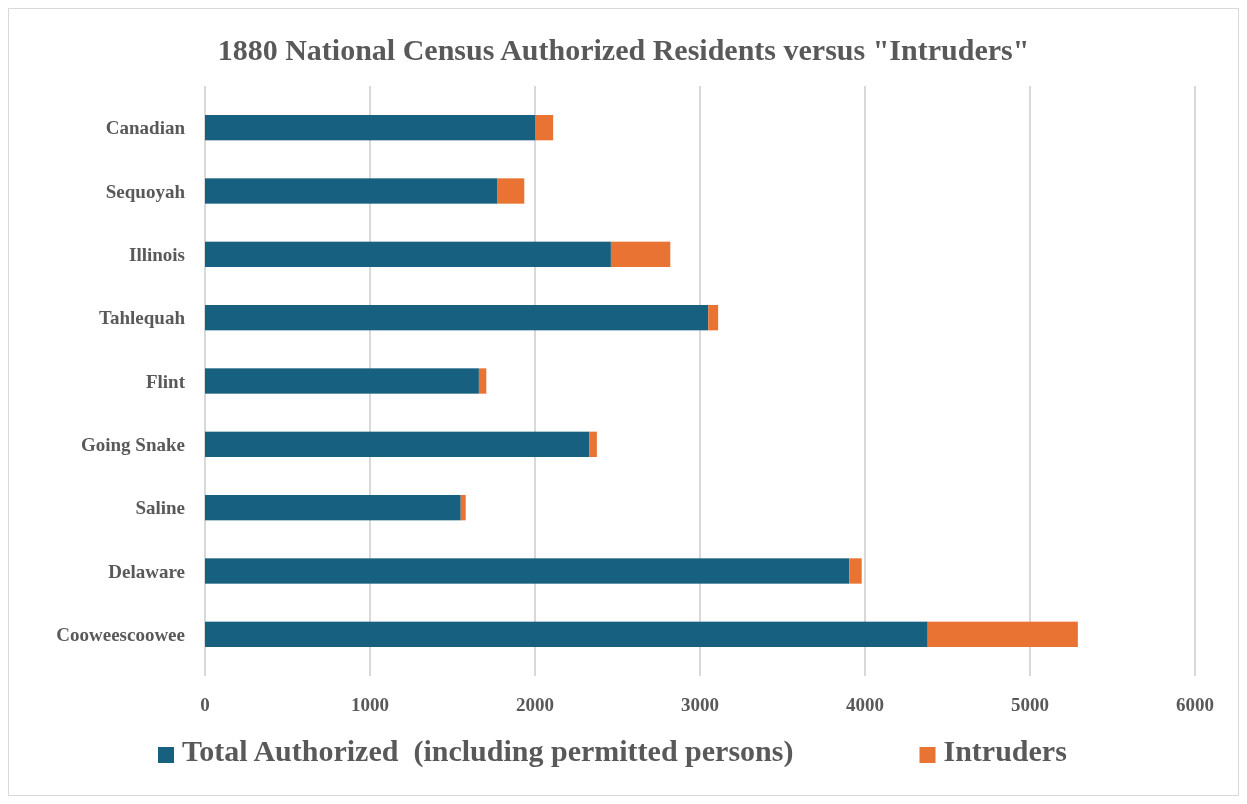 Image resolution: width=1247 pixels, height=804 pixels. What do you see at coordinates (865, 704) in the screenshot?
I see `x-tick-label: 4000` at bounding box center [865, 704].